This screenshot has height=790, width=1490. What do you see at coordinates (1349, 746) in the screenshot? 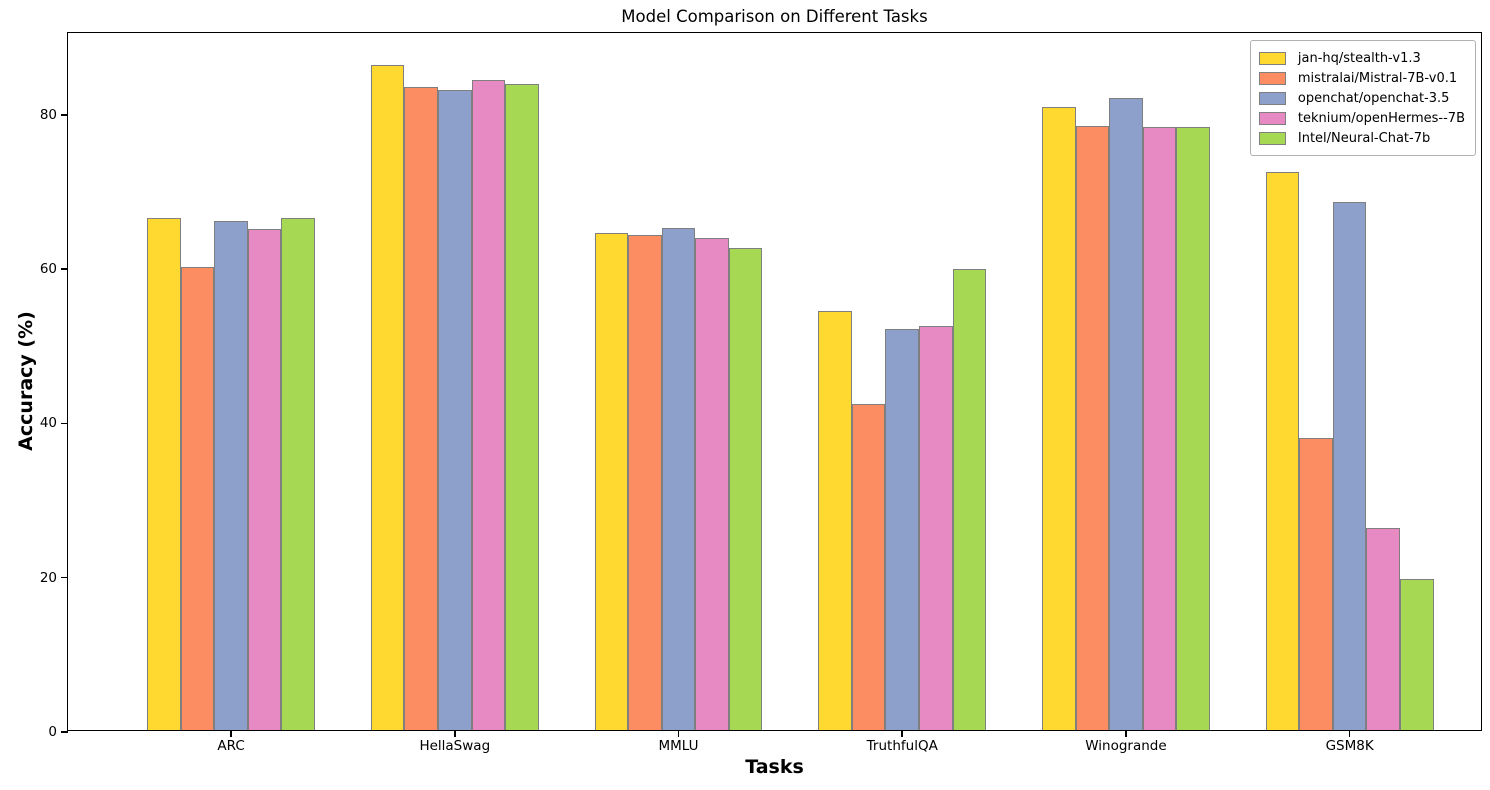
I see `x-tick-label: GSM8K` at bounding box center [1349, 746].